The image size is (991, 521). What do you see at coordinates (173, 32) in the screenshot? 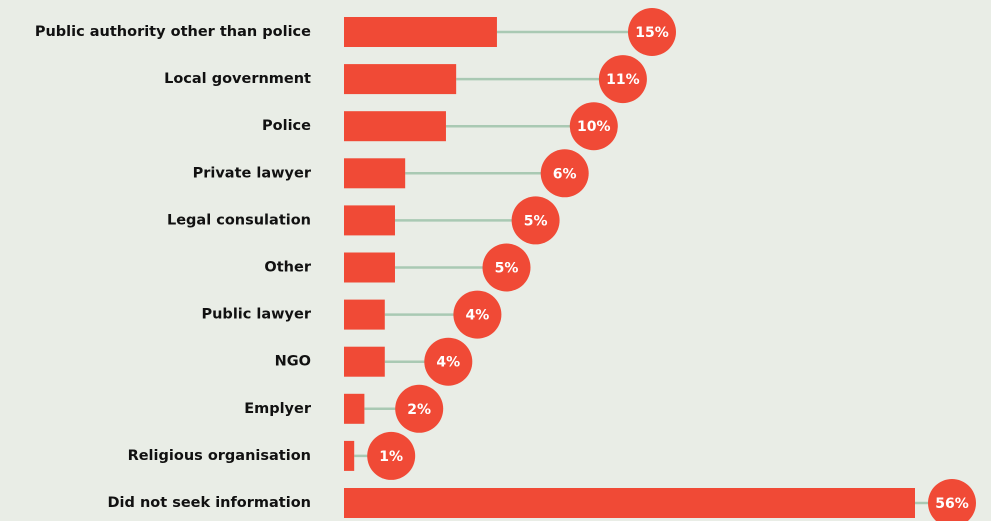
I see `category-label: Public authority other than police` at bounding box center [173, 32].